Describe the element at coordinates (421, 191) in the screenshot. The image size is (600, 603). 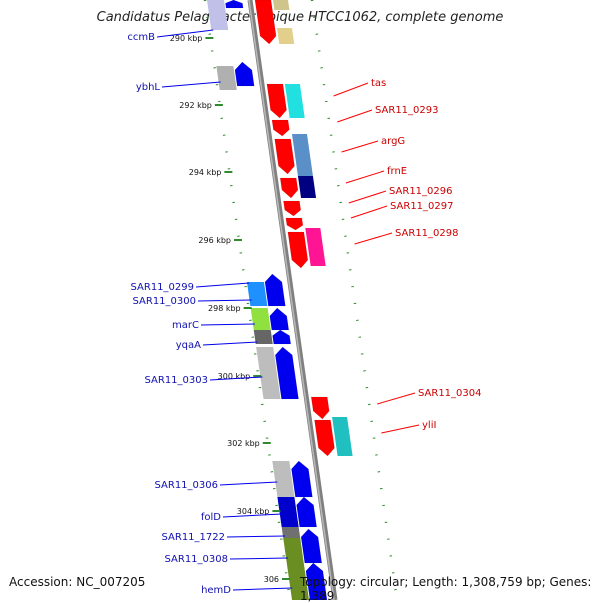
I see `gene-label-plus: SAR11_0296` at that location.